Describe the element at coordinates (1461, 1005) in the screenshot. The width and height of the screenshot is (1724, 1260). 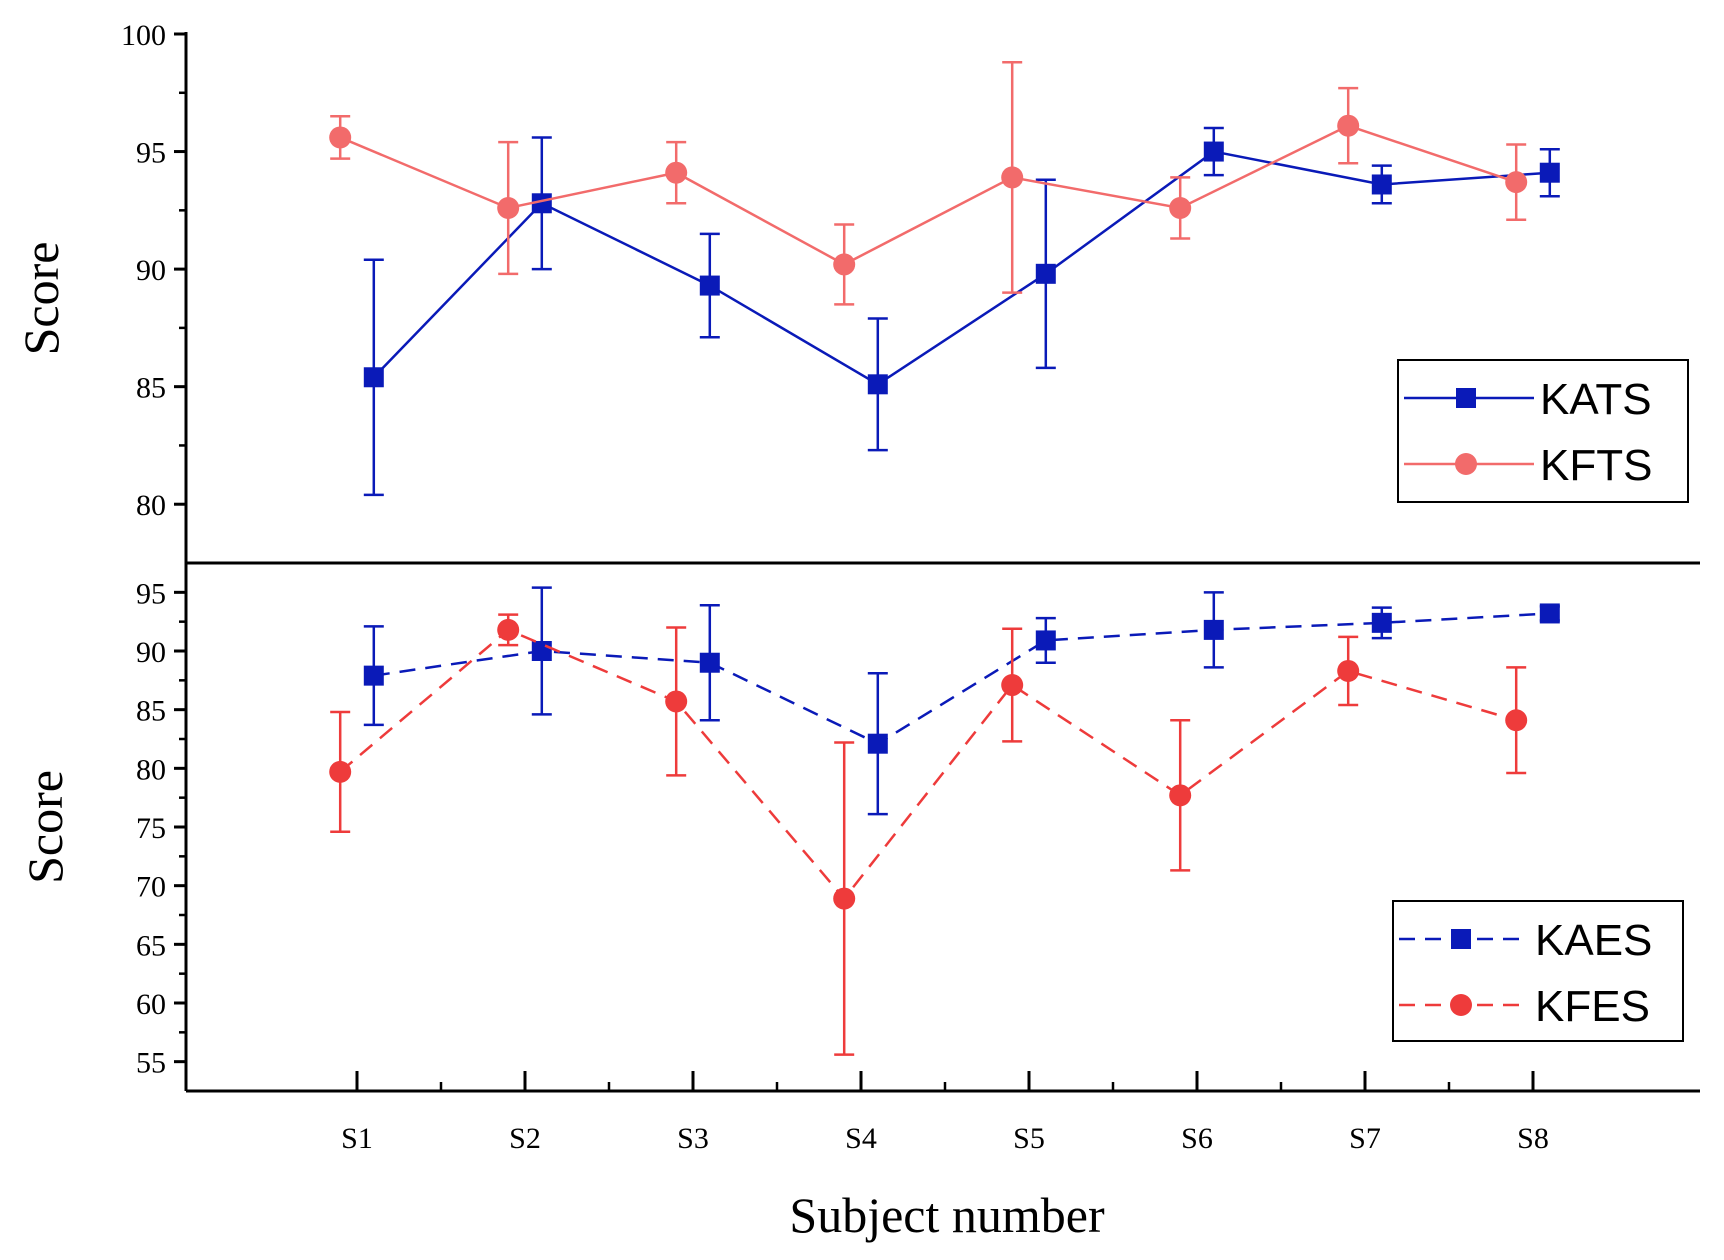
I see `legend-marker-KFES` at that location.